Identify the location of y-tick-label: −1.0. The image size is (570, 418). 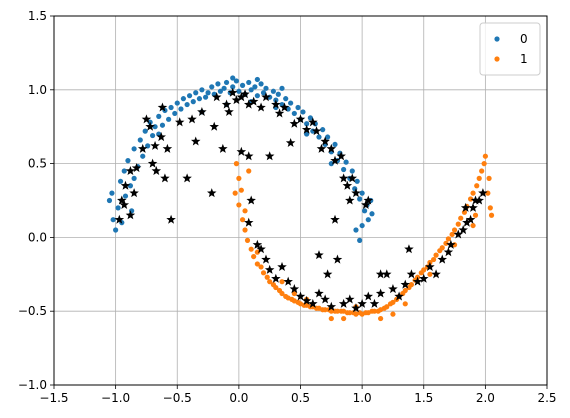
(32, 385).